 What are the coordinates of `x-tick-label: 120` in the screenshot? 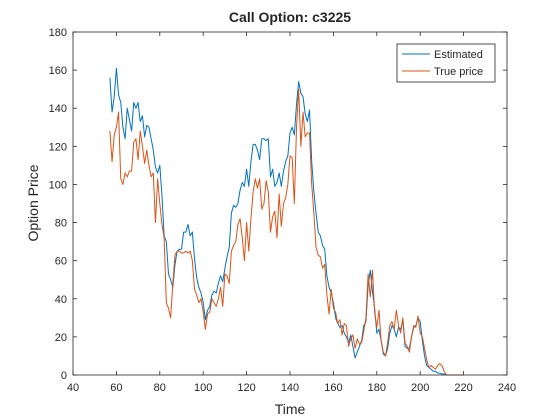 It's located at (246, 388).